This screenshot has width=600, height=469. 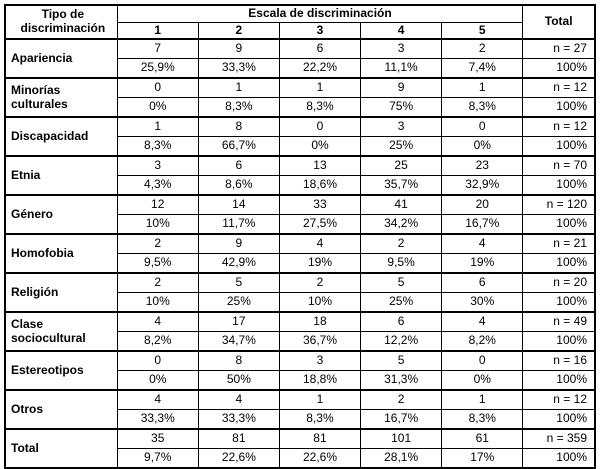 What do you see at coordinates (157, 48) in the screenshot?
I see `count-cell: 7` at bounding box center [157, 48].